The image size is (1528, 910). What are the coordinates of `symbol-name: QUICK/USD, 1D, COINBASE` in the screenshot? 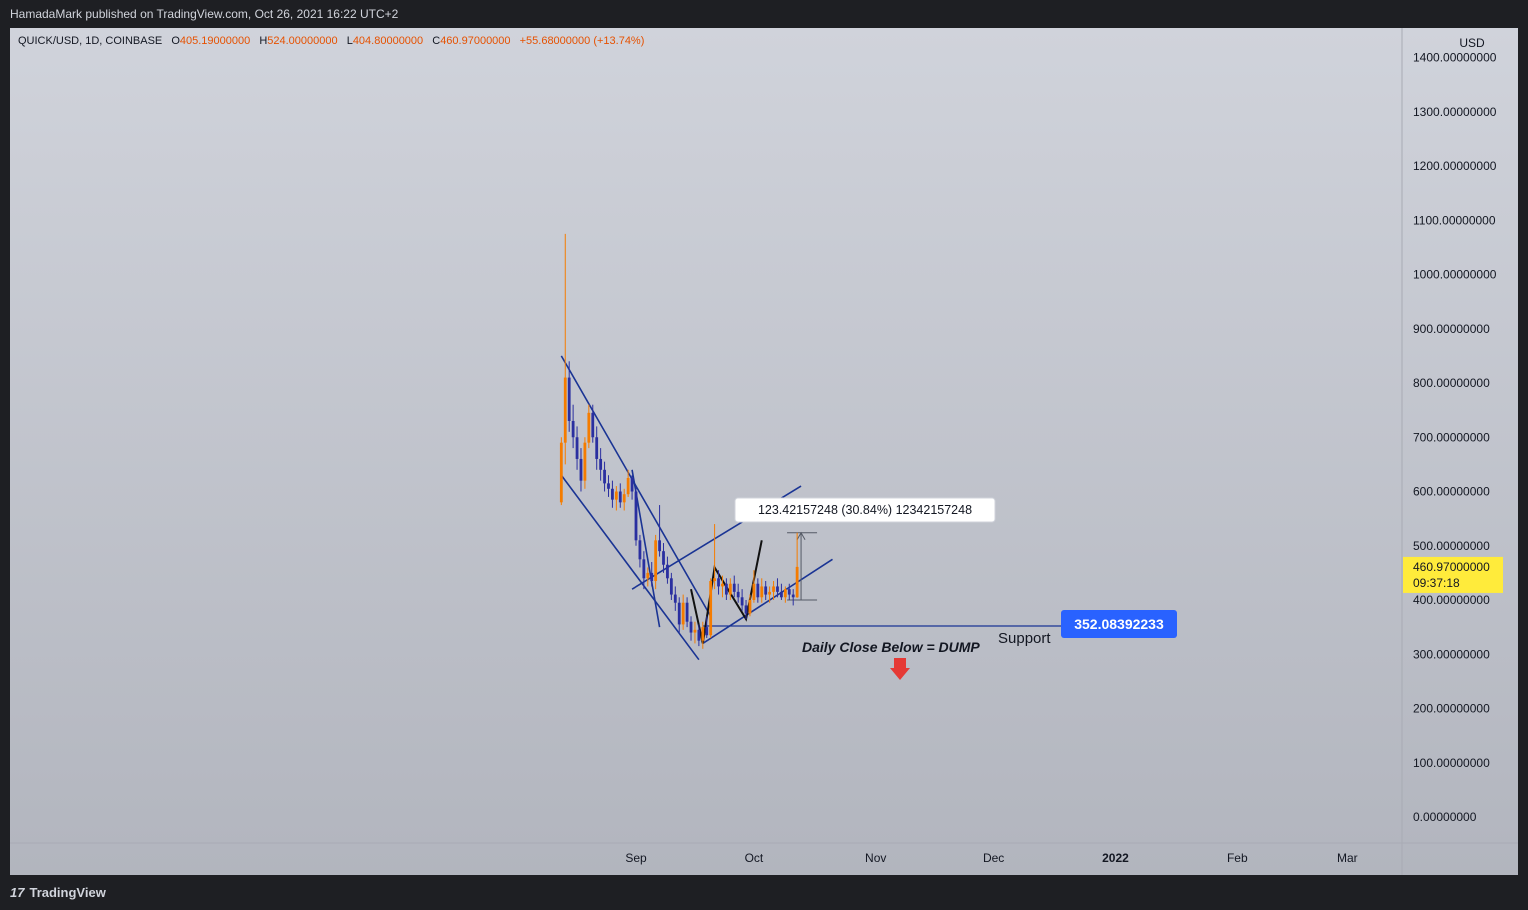 It's located at (90, 41).